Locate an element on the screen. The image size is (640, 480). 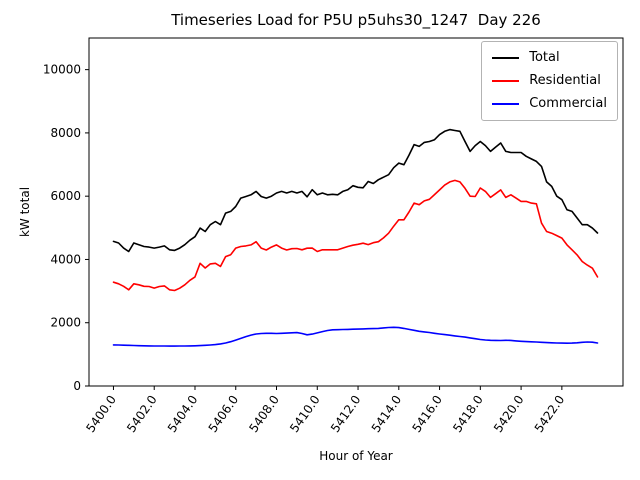
x-tick-label: 5410.0 is located at coordinates (305, 414).